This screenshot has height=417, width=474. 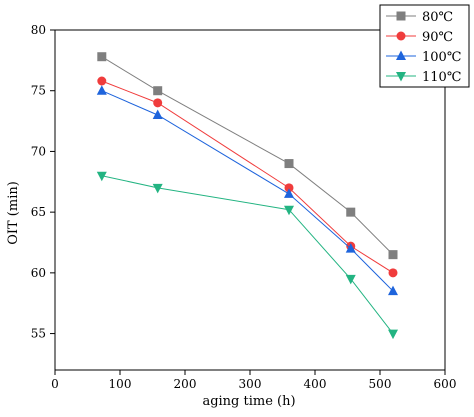 What do you see at coordinates (419, 37) in the screenshot?
I see `legend-item-1: 90℃` at bounding box center [419, 37].